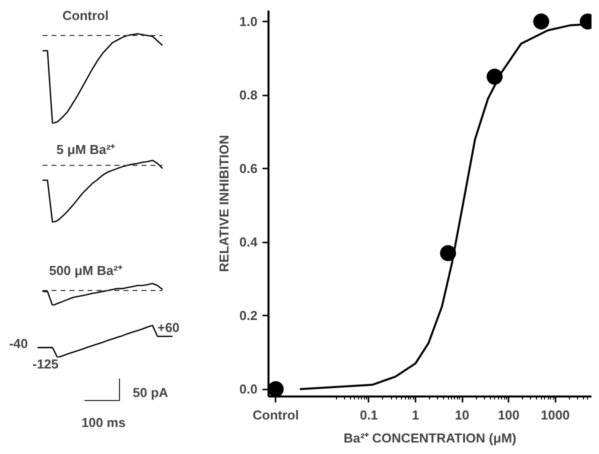  What do you see at coordinates (369, 415) in the screenshot?
I see `x-tick-label: 0.1` at bounding box center [369, 415].